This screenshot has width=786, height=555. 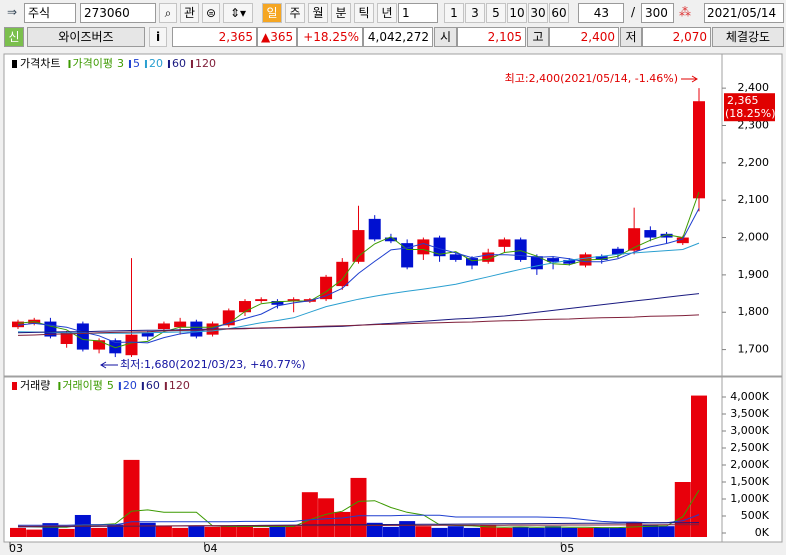 I want to click on period-button: 월, so click(x=318, y=13).